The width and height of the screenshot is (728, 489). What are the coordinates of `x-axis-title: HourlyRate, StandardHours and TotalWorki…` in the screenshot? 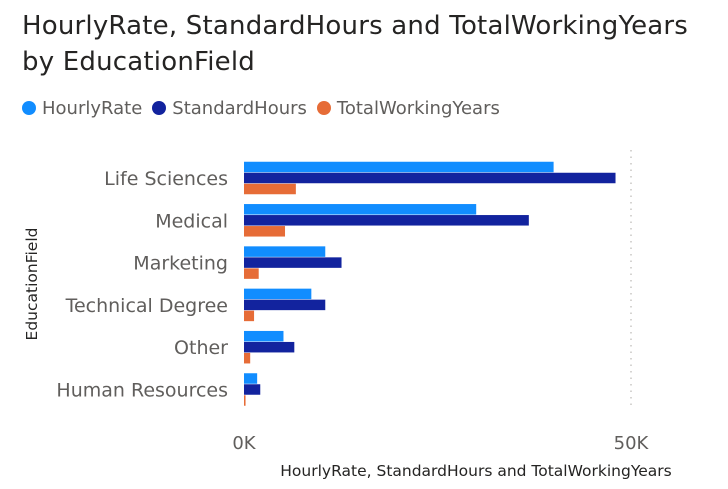 It's located at (475, 471).